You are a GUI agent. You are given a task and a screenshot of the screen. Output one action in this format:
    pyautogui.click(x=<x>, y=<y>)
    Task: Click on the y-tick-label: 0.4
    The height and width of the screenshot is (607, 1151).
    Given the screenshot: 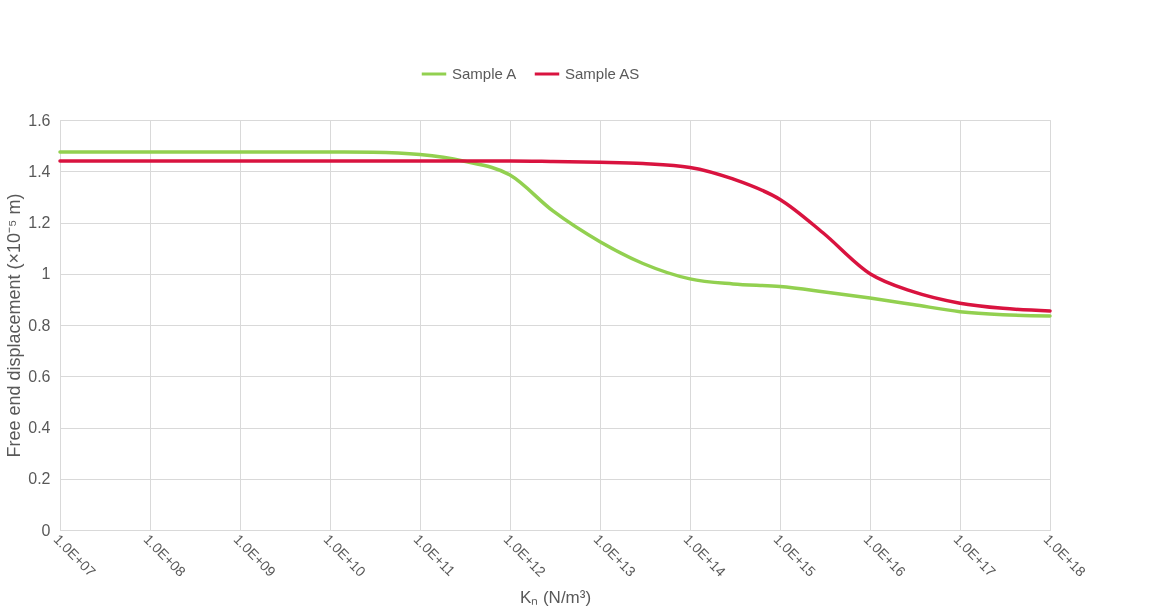 What is the action you would take?
    pyautogui.click(x=39, y=427)
    